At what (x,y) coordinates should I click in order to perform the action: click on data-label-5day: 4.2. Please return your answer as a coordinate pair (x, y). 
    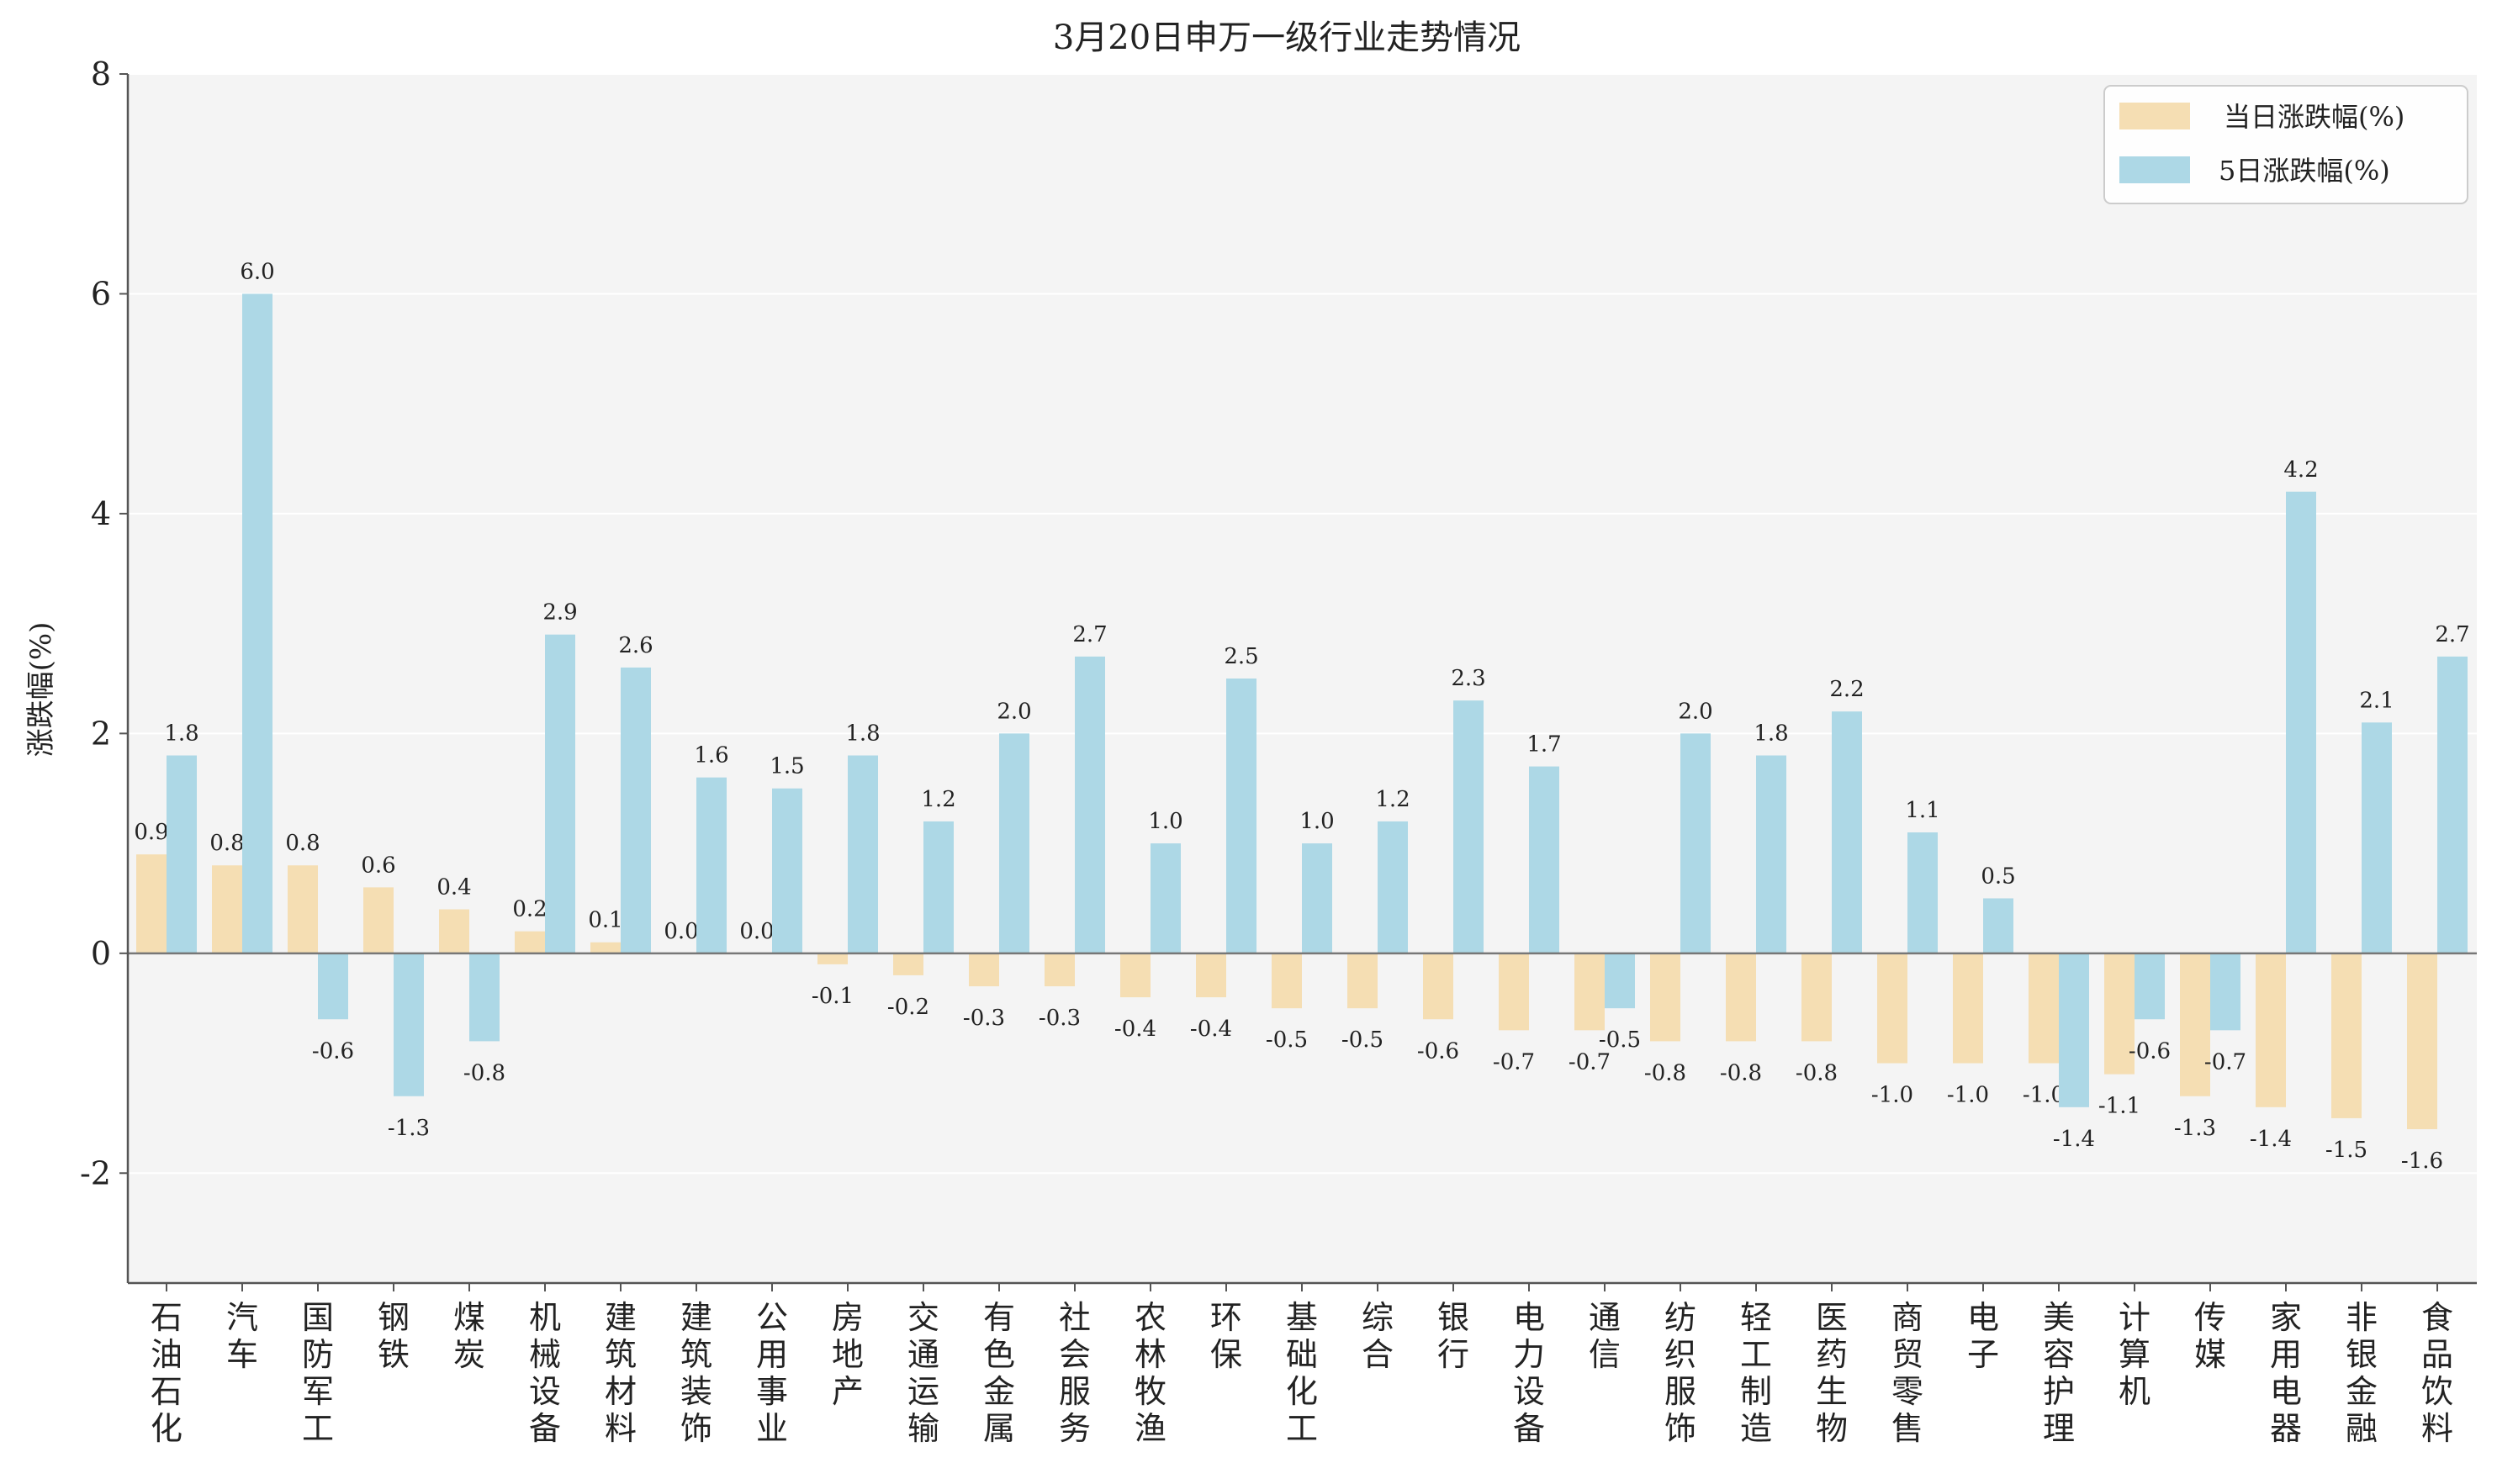
    Looking at the image, I should click on (2300, 470).